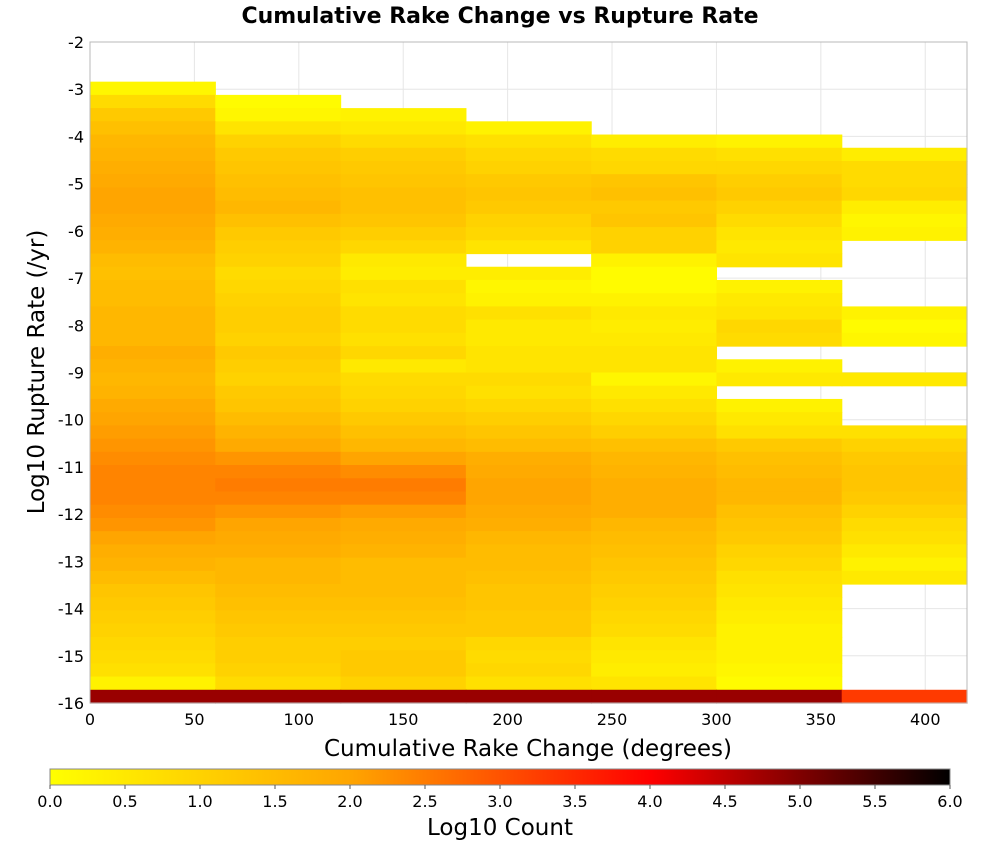 This screenshot has height=850, width=1000. What do you see at coordinates (821, 719) in the screenshot?
I see `x-tick-label: 350` at bounding box center [821, 719].